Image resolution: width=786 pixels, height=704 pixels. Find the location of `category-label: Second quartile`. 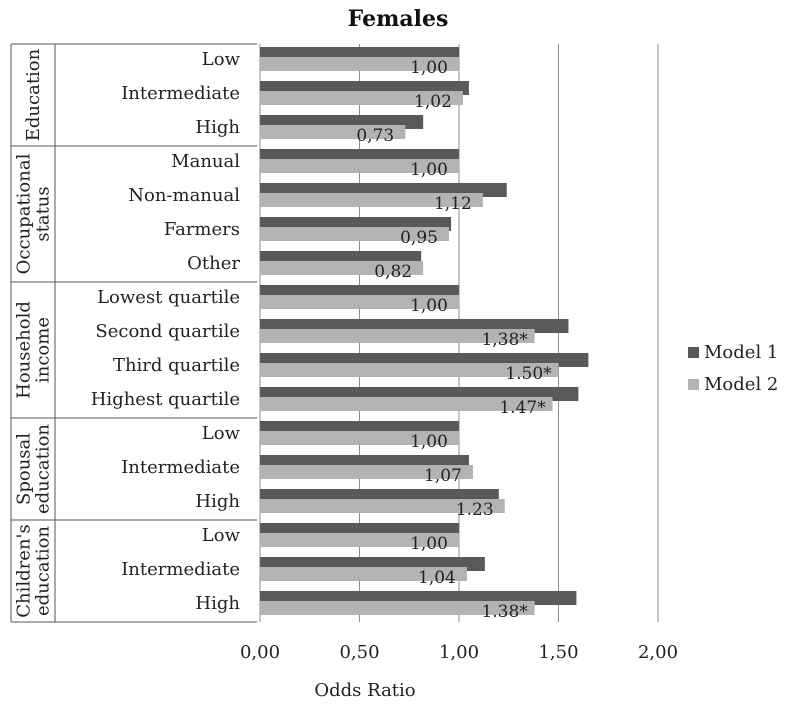

category-label: Second quartile is located at coordinates (167, 331).